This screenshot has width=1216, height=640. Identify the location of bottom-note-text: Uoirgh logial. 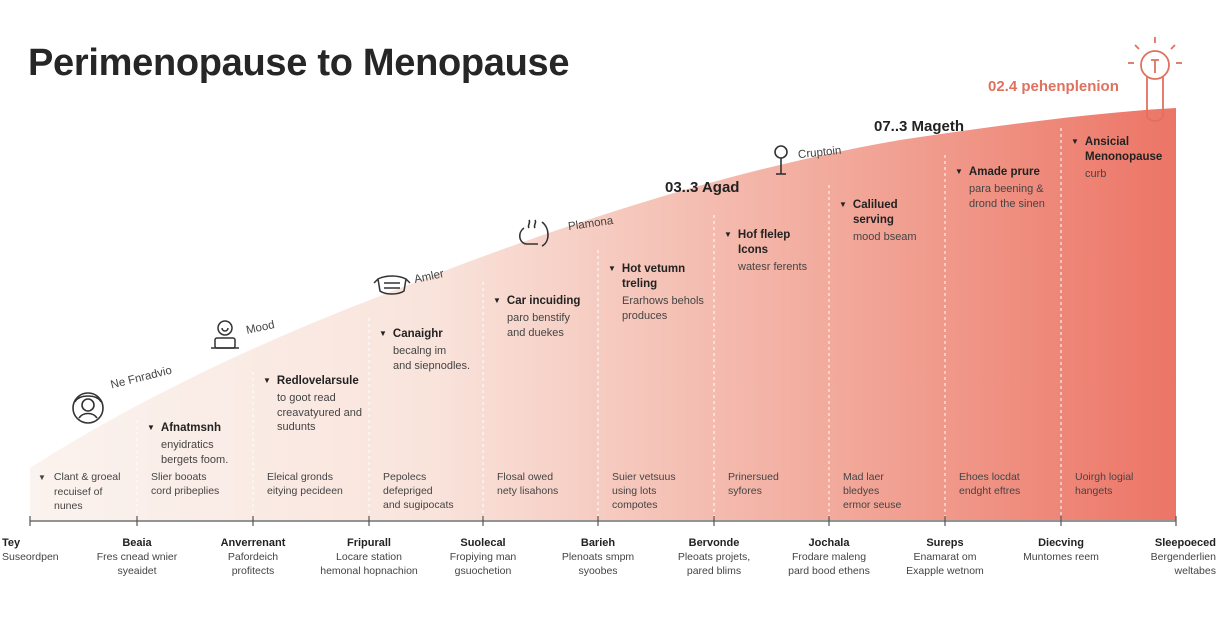
(1104, 477).